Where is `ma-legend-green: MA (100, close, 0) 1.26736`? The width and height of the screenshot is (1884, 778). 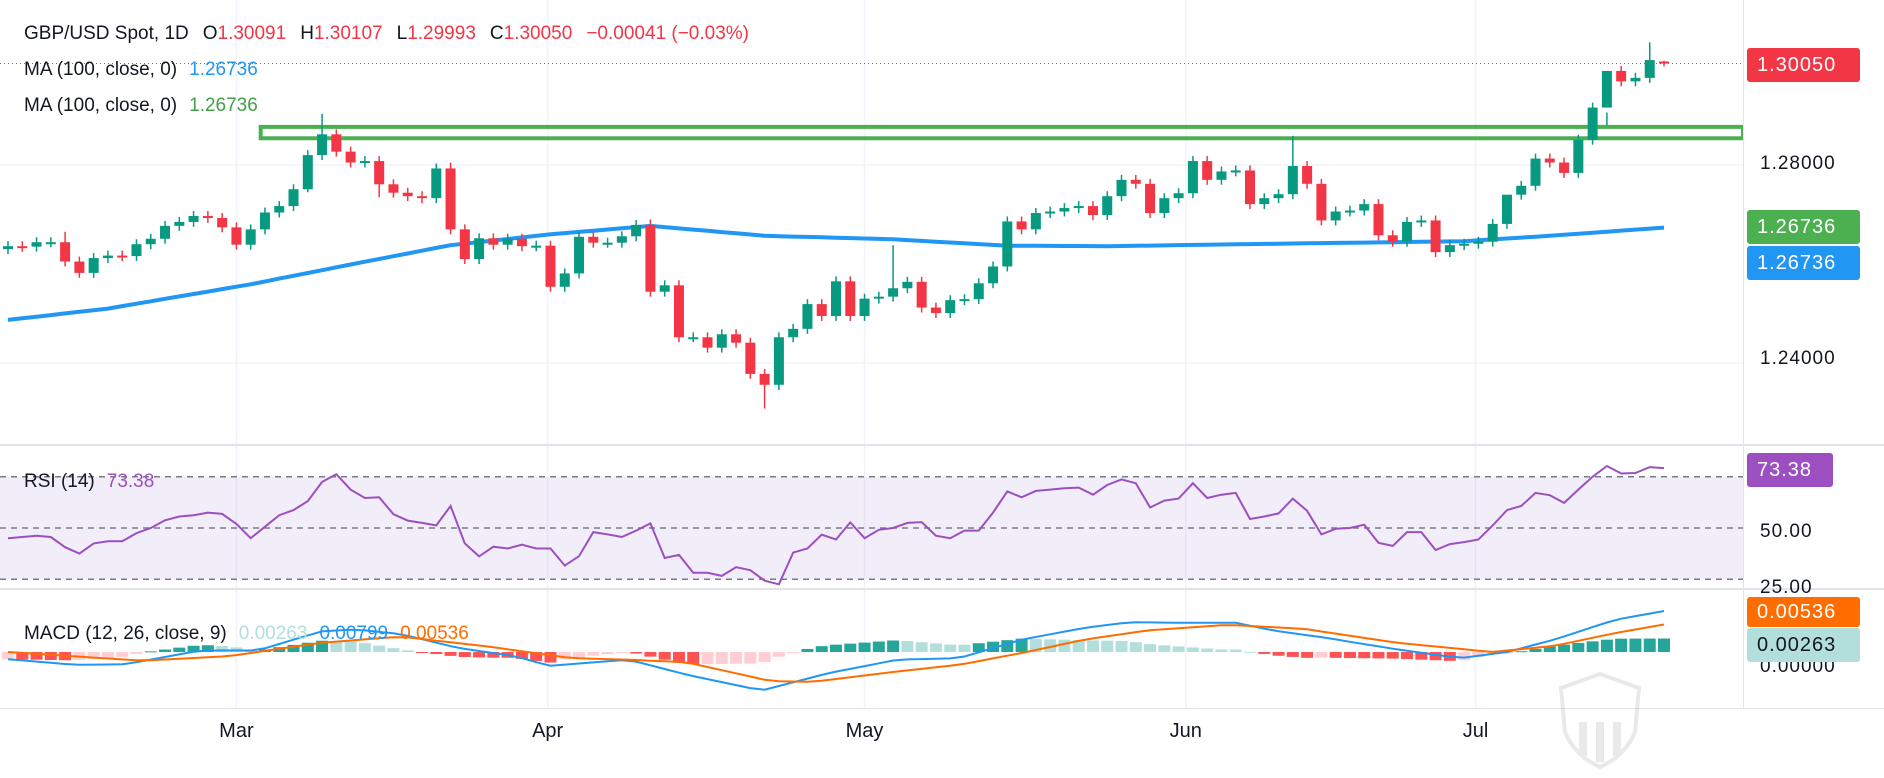
ma-legend-green: MA (100, close, 0) 1.26736 is located at coordinates (144, 106).